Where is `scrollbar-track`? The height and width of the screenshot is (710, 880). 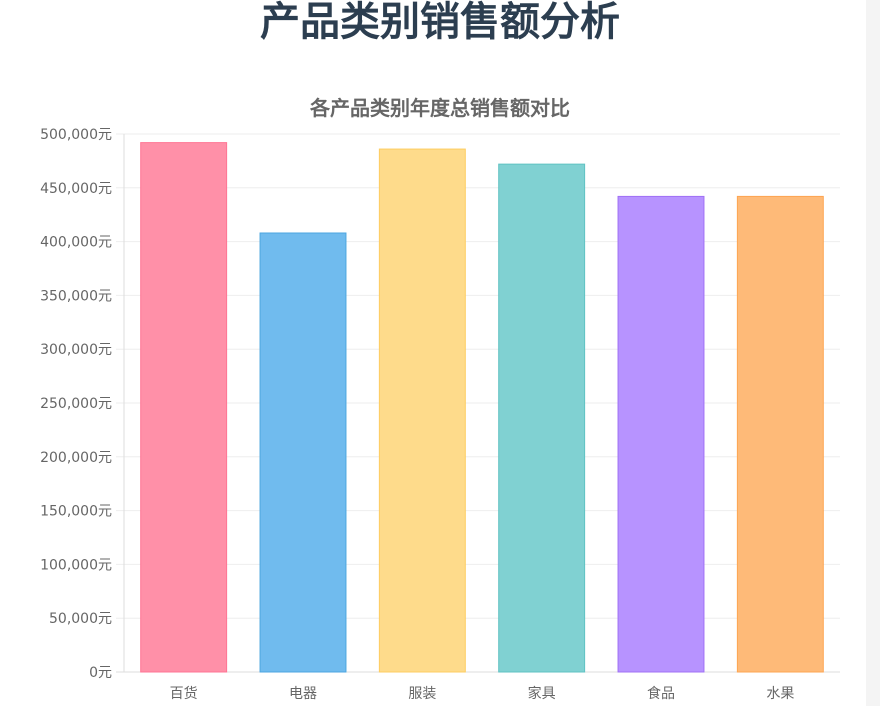
scrollbar-track is located at coordinates (873, 353).